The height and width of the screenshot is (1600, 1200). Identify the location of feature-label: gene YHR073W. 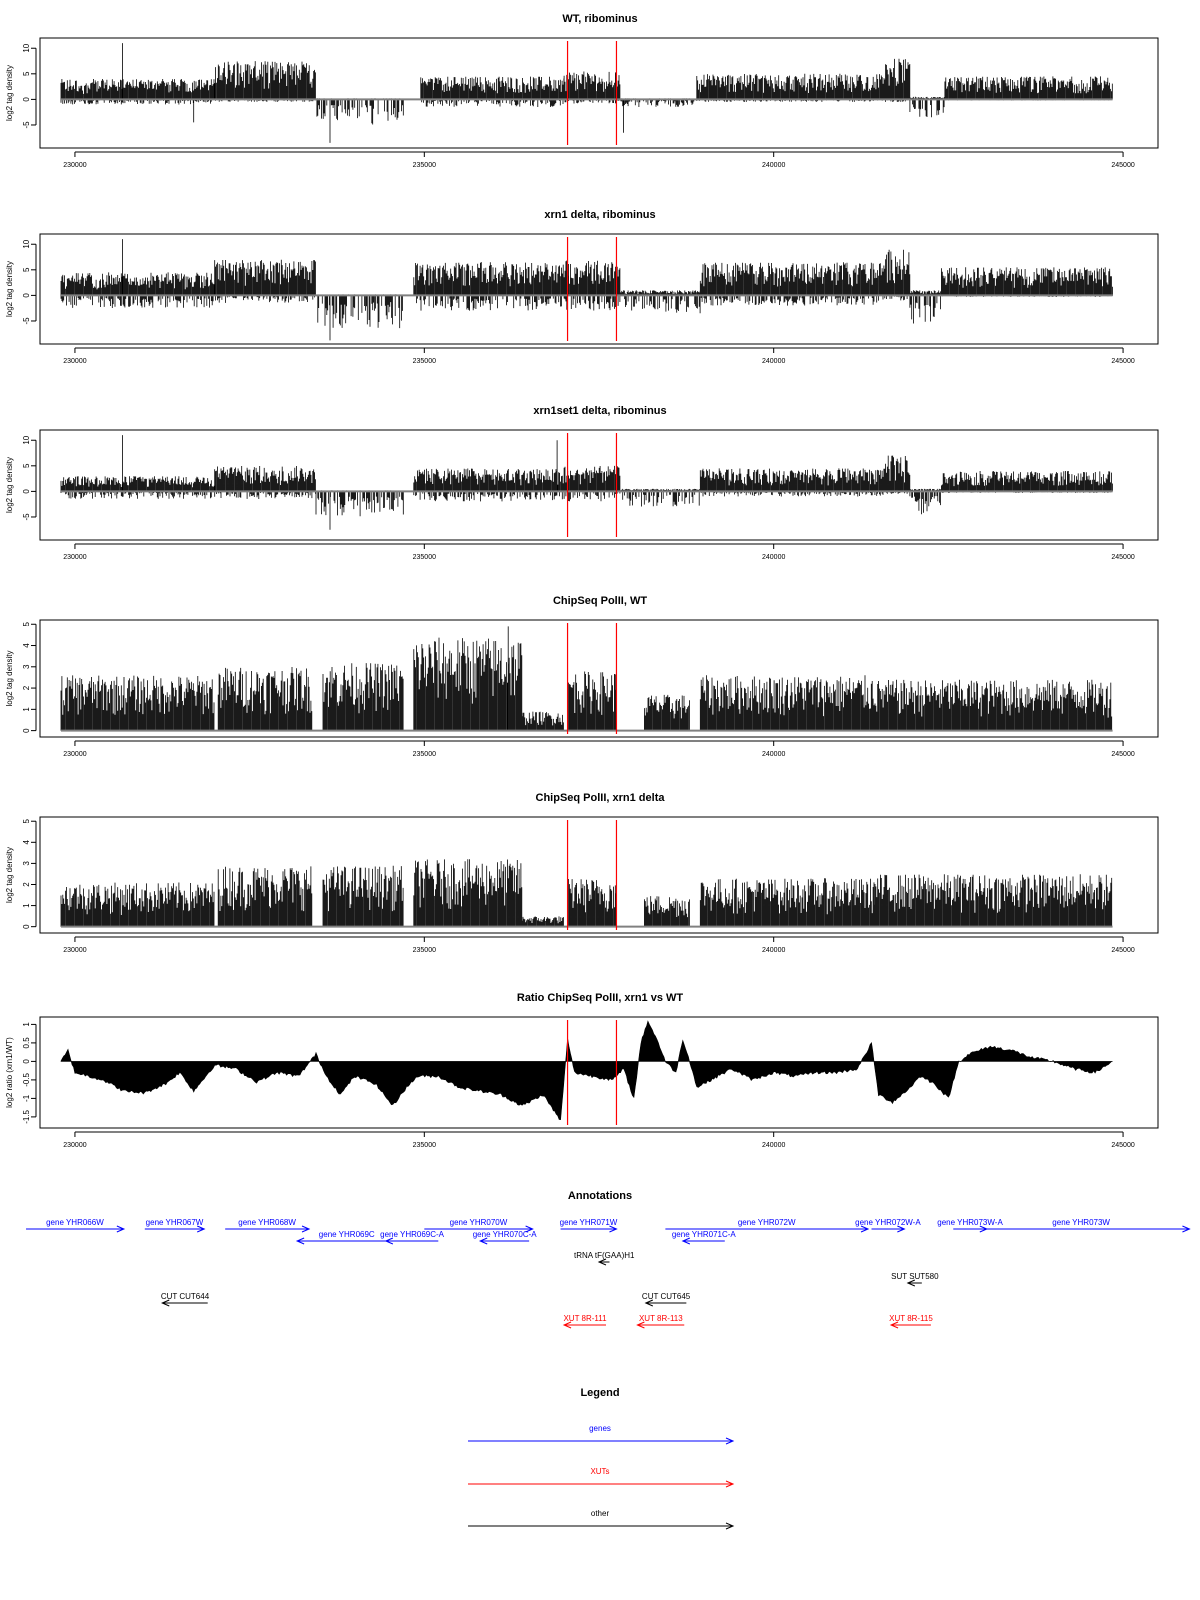
(1081, 1222).